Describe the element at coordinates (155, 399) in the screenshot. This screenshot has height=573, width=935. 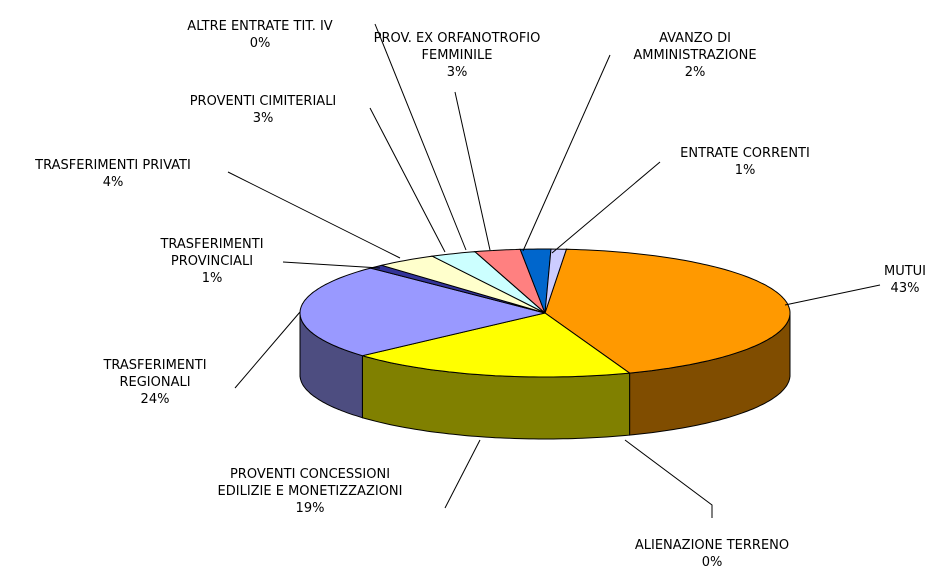
I see `value-label: 24%` at that location.